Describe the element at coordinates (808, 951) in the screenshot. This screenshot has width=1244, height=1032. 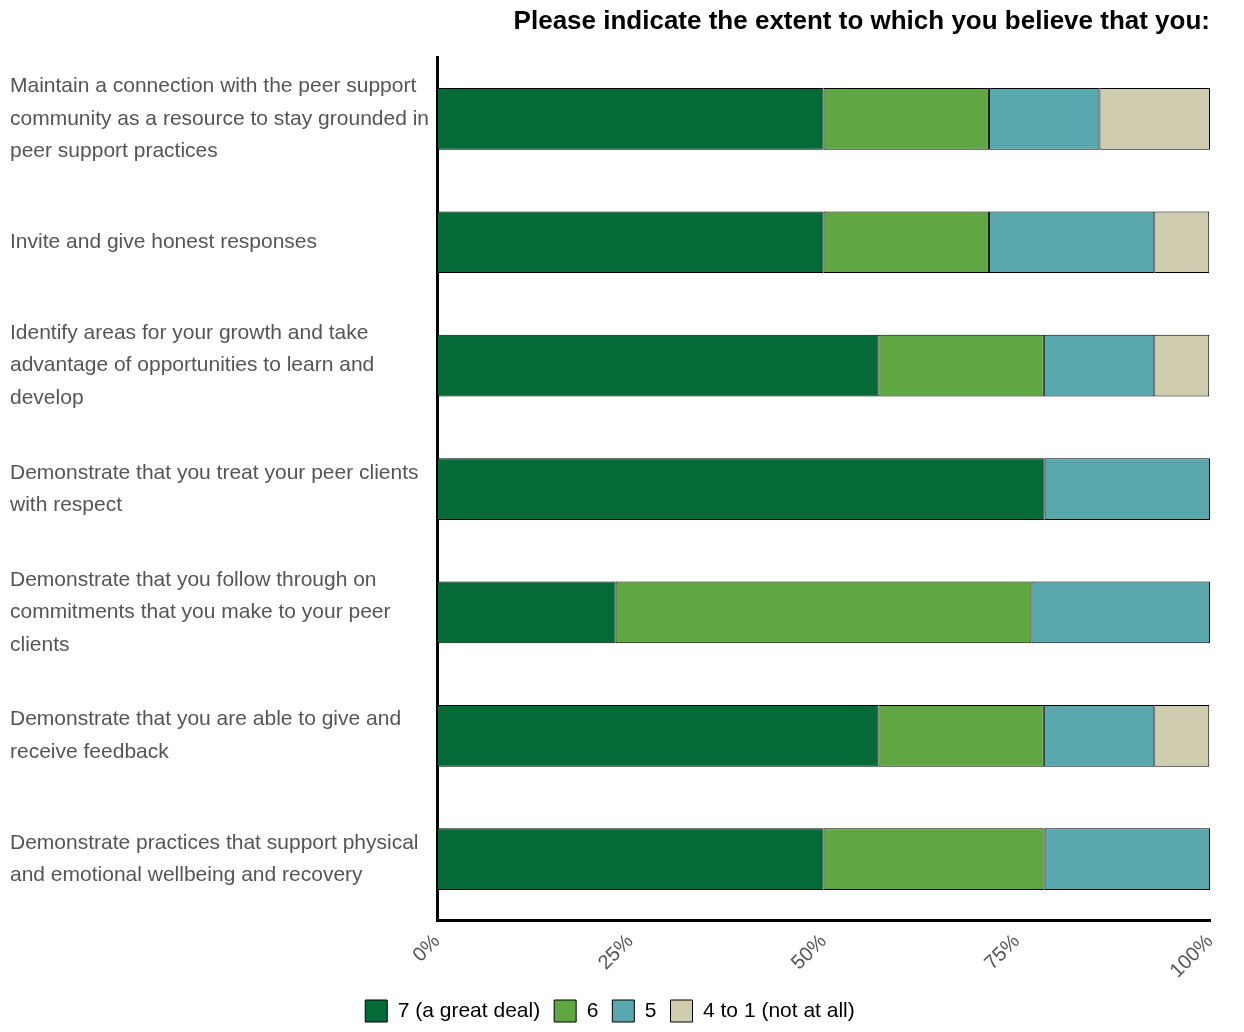
I see `x-tick-label: 50%` at that location.